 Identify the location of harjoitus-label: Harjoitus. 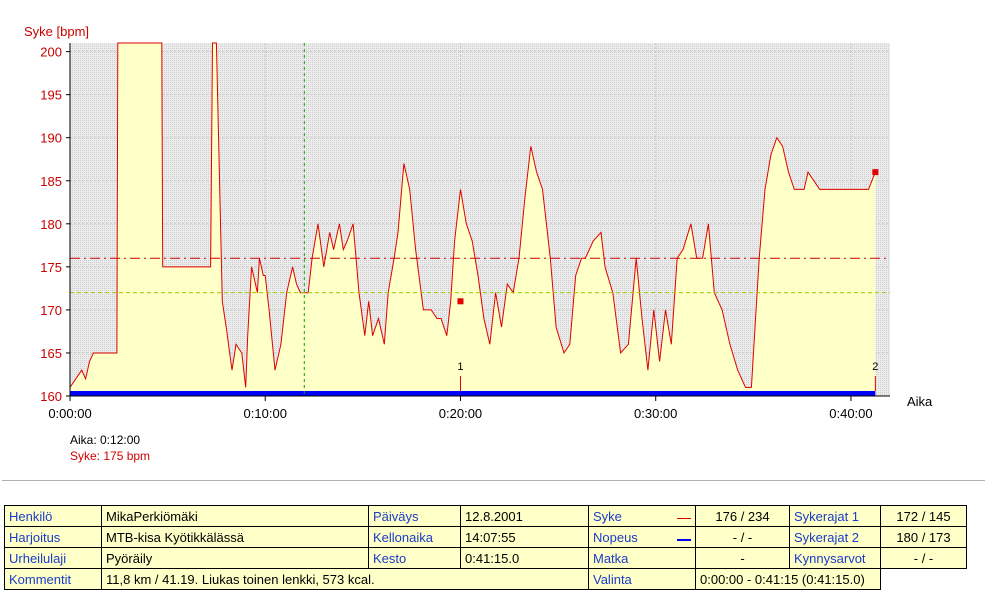
(53, 537).